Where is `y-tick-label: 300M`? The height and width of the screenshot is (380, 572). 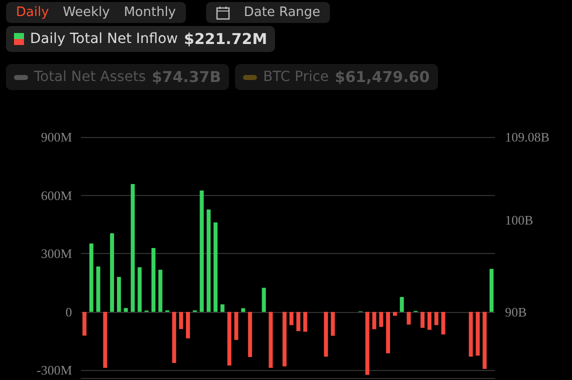 y-tick-label: 300M is located at coordinates (56, 254).